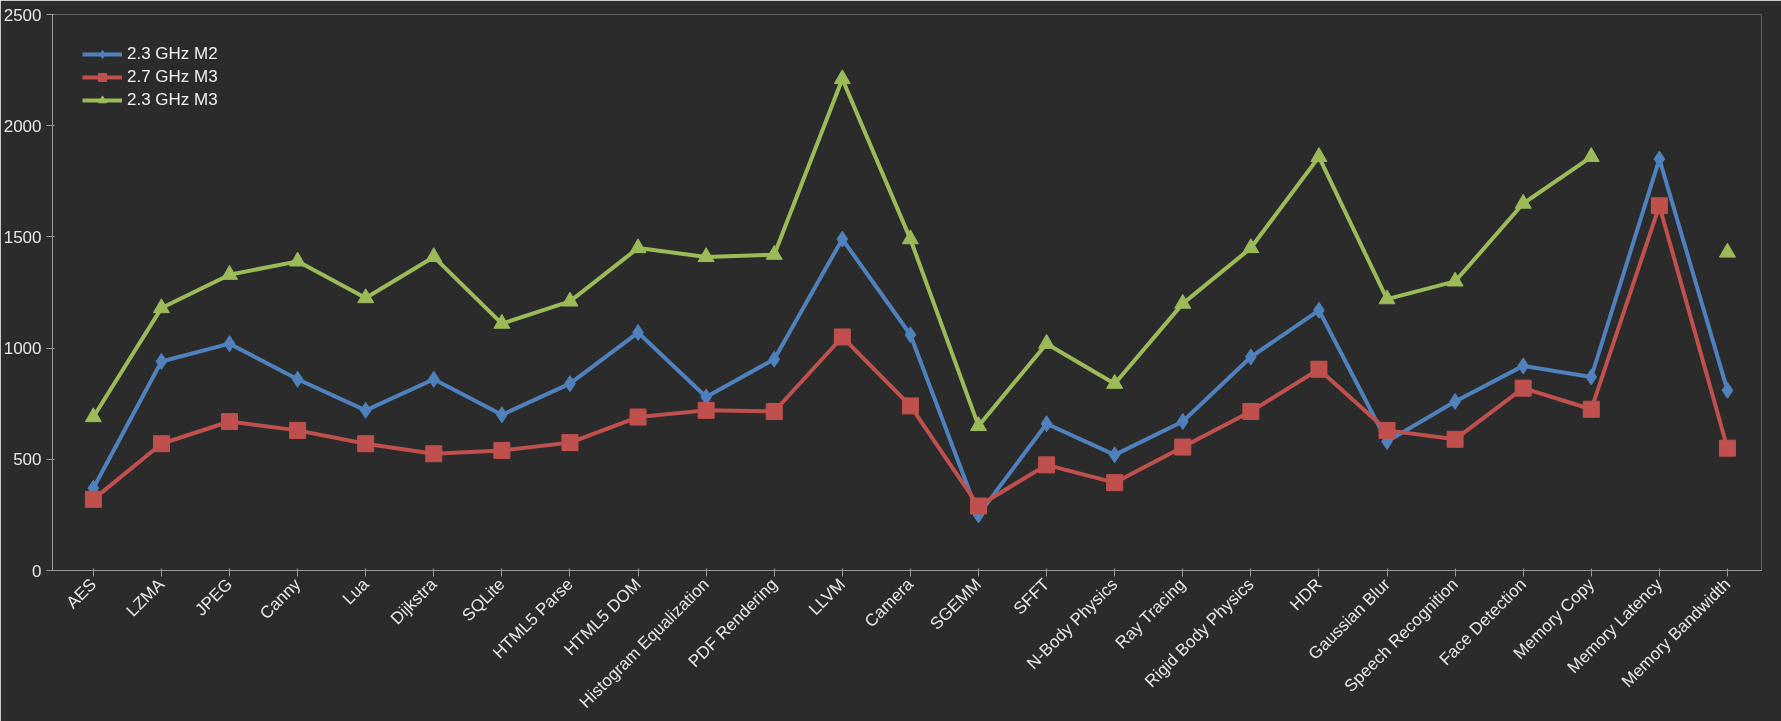  What do you see at coordinates (172, 77) in the screenshot?
I see `legend-label: 2.7 GHz M3` at bounding box center [172, 77].